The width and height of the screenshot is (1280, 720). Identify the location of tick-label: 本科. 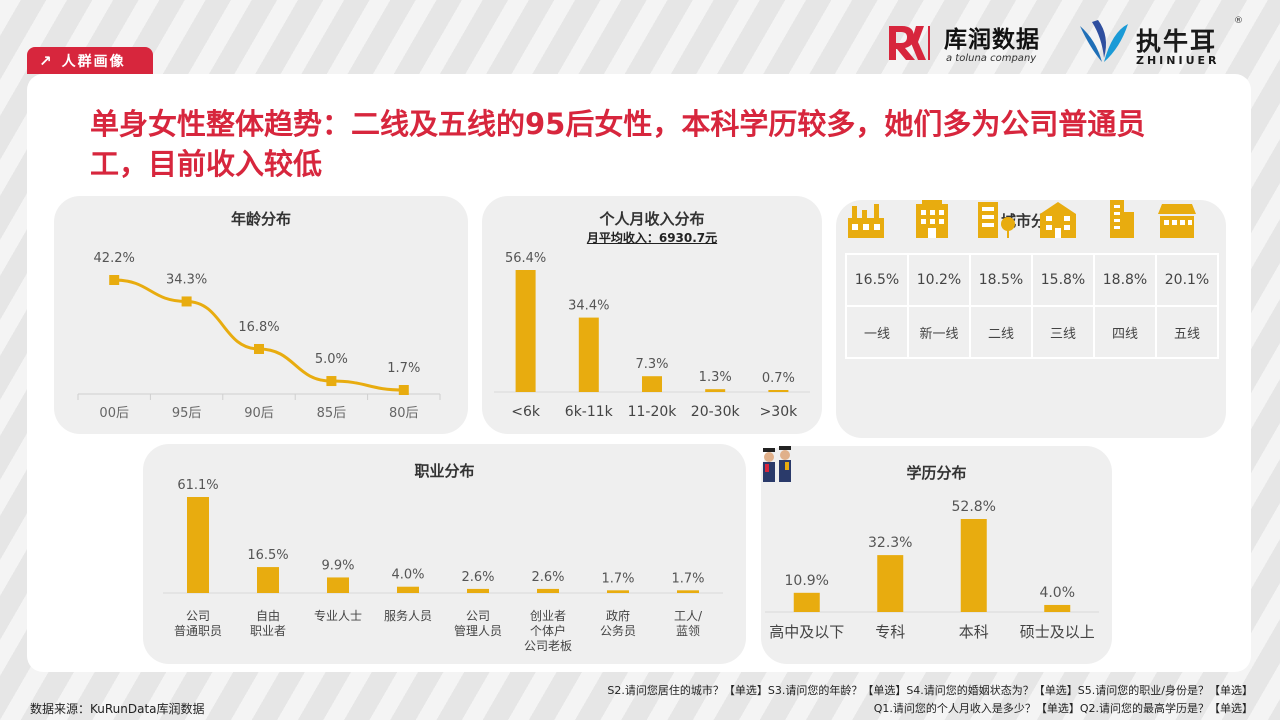
(974, 632).